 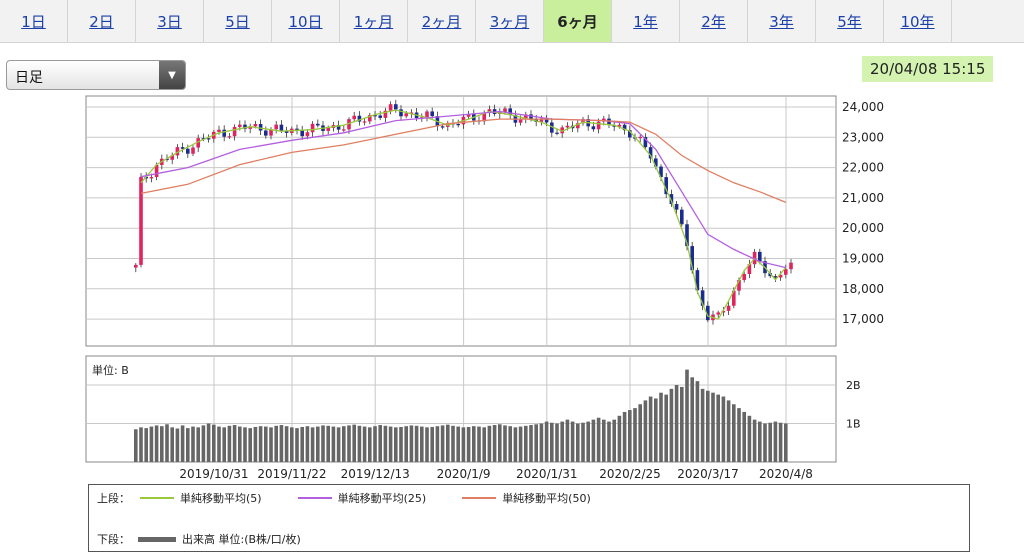 What do you see at coordinates (102, 21) in the screenshot?
I see `tab-1: 2日` at bounding box center [102, 21].